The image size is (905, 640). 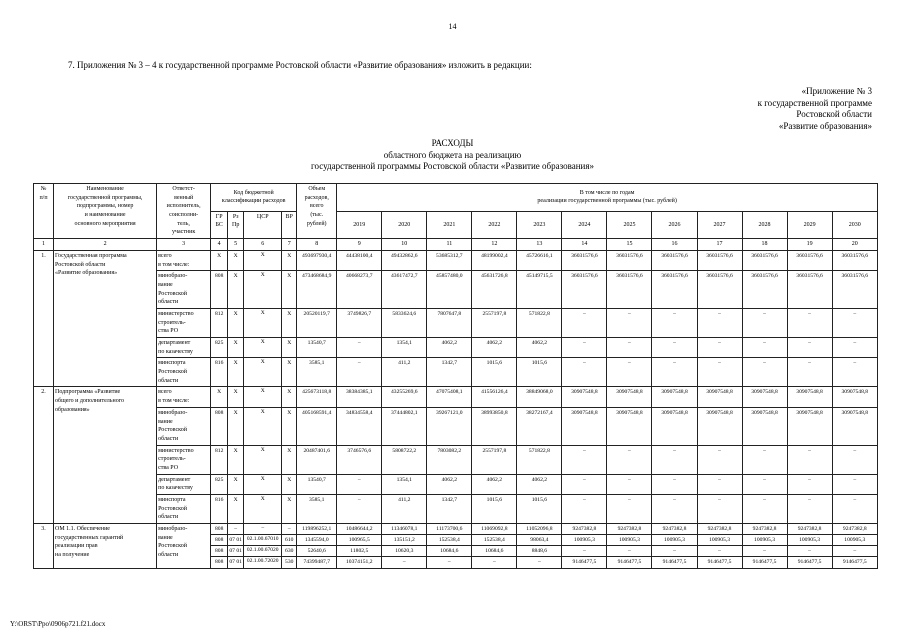 What do you see at coordinates (317, 260) in the screenshot?
I see `total-cell: 493697930,4` at bounding box center [317, 260].